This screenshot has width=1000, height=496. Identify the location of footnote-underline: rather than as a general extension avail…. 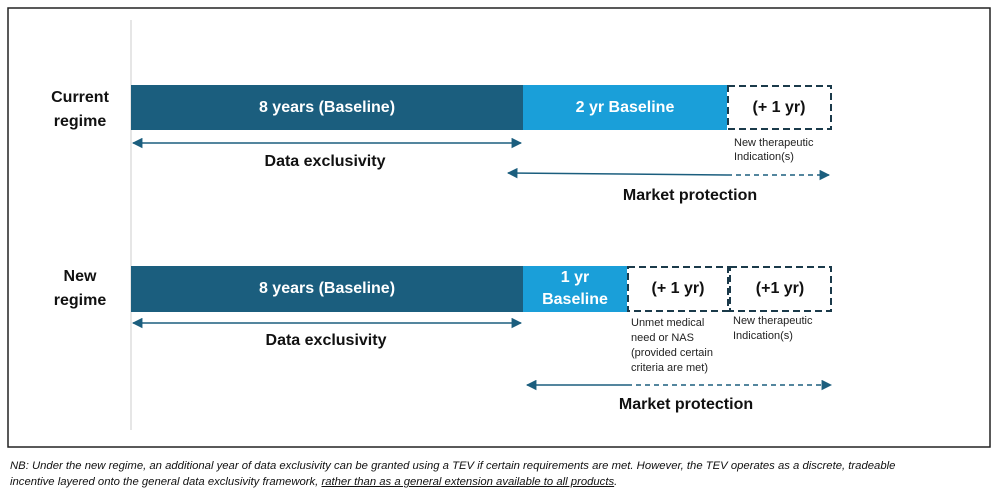
(468, 482).